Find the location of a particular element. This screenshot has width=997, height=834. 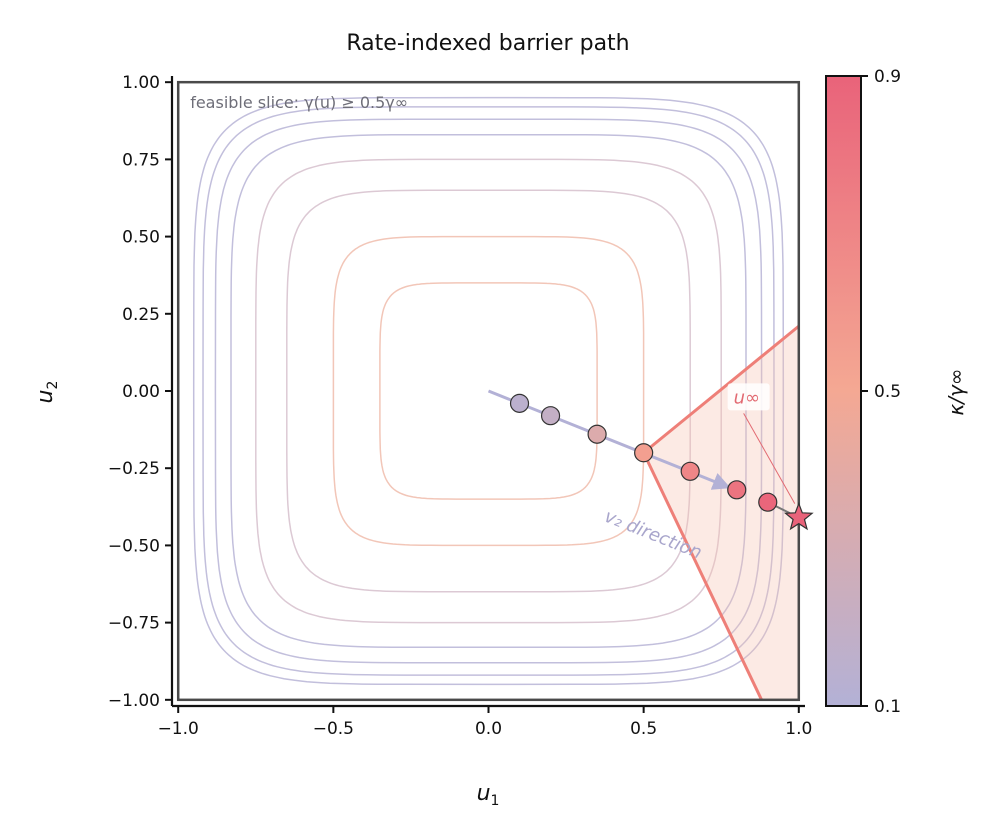

u-inf-label-box is located at coordinates (748, 397).